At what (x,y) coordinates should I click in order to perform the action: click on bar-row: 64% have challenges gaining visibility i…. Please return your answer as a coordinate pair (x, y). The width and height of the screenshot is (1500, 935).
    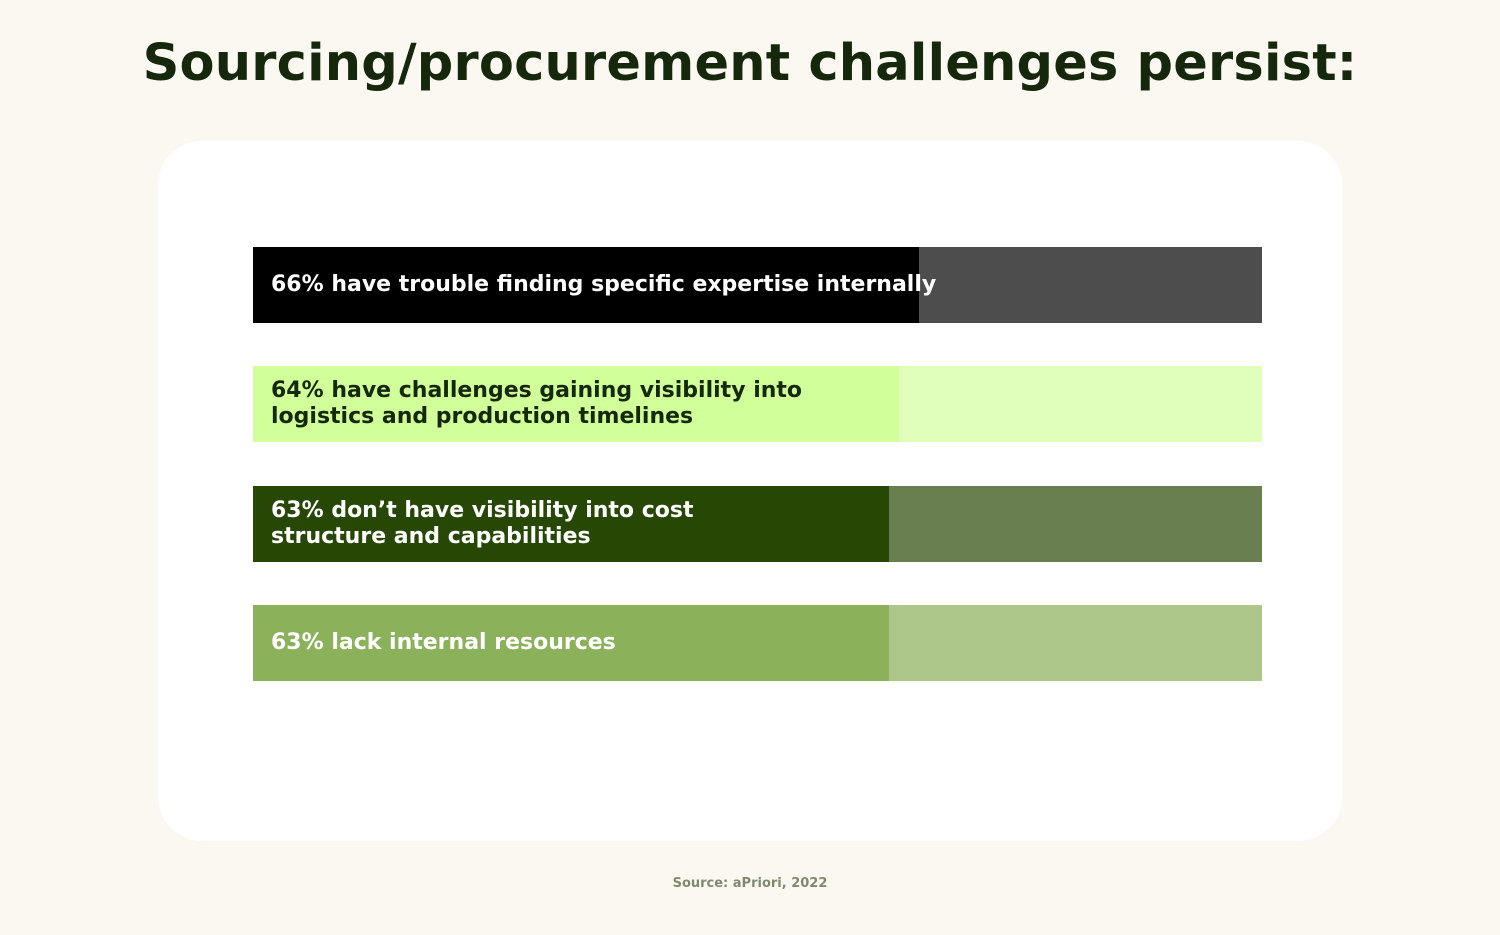
    Looking at the image, I should click on (757, 404).